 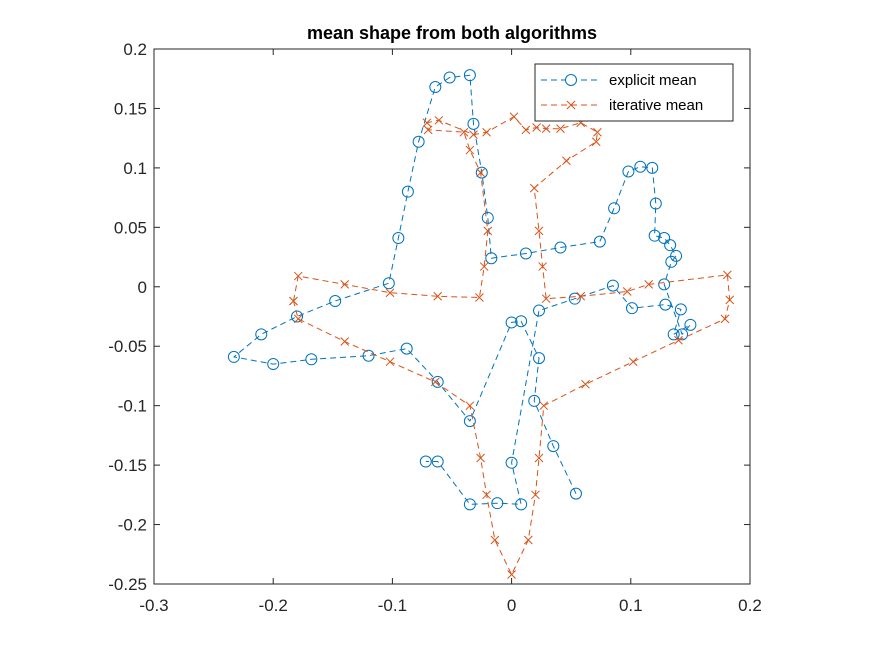 What do you see at coordinates (127, 346) in the screenshot?
I see `y-tick-label: -0.05` at bounding box center [127, 346].